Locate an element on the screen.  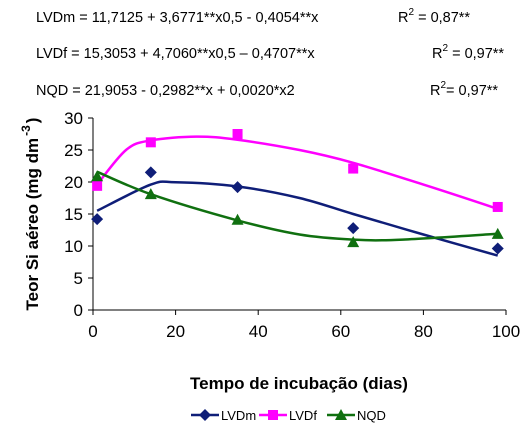
y-tick-label: 10 is located at coordinates (73, 246).